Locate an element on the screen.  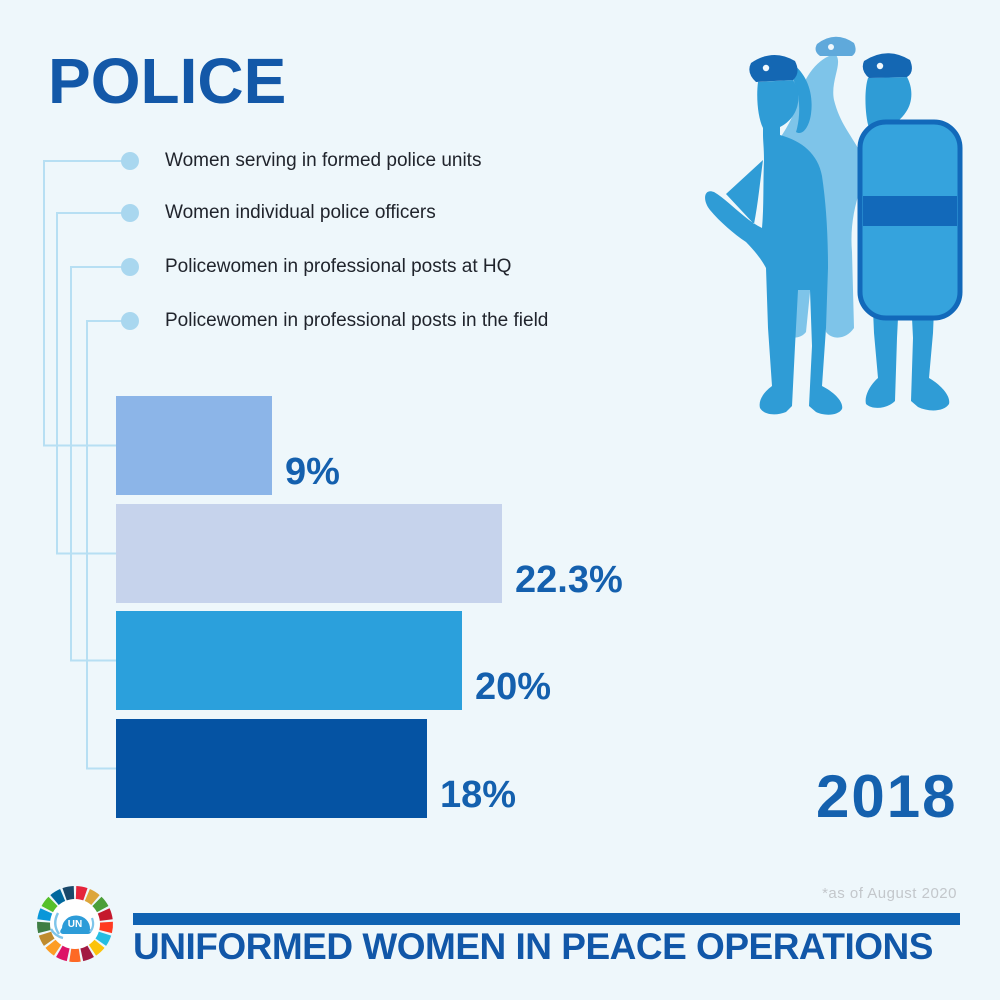
police-silhouettes-illustration is located at coordinates (834, 225).